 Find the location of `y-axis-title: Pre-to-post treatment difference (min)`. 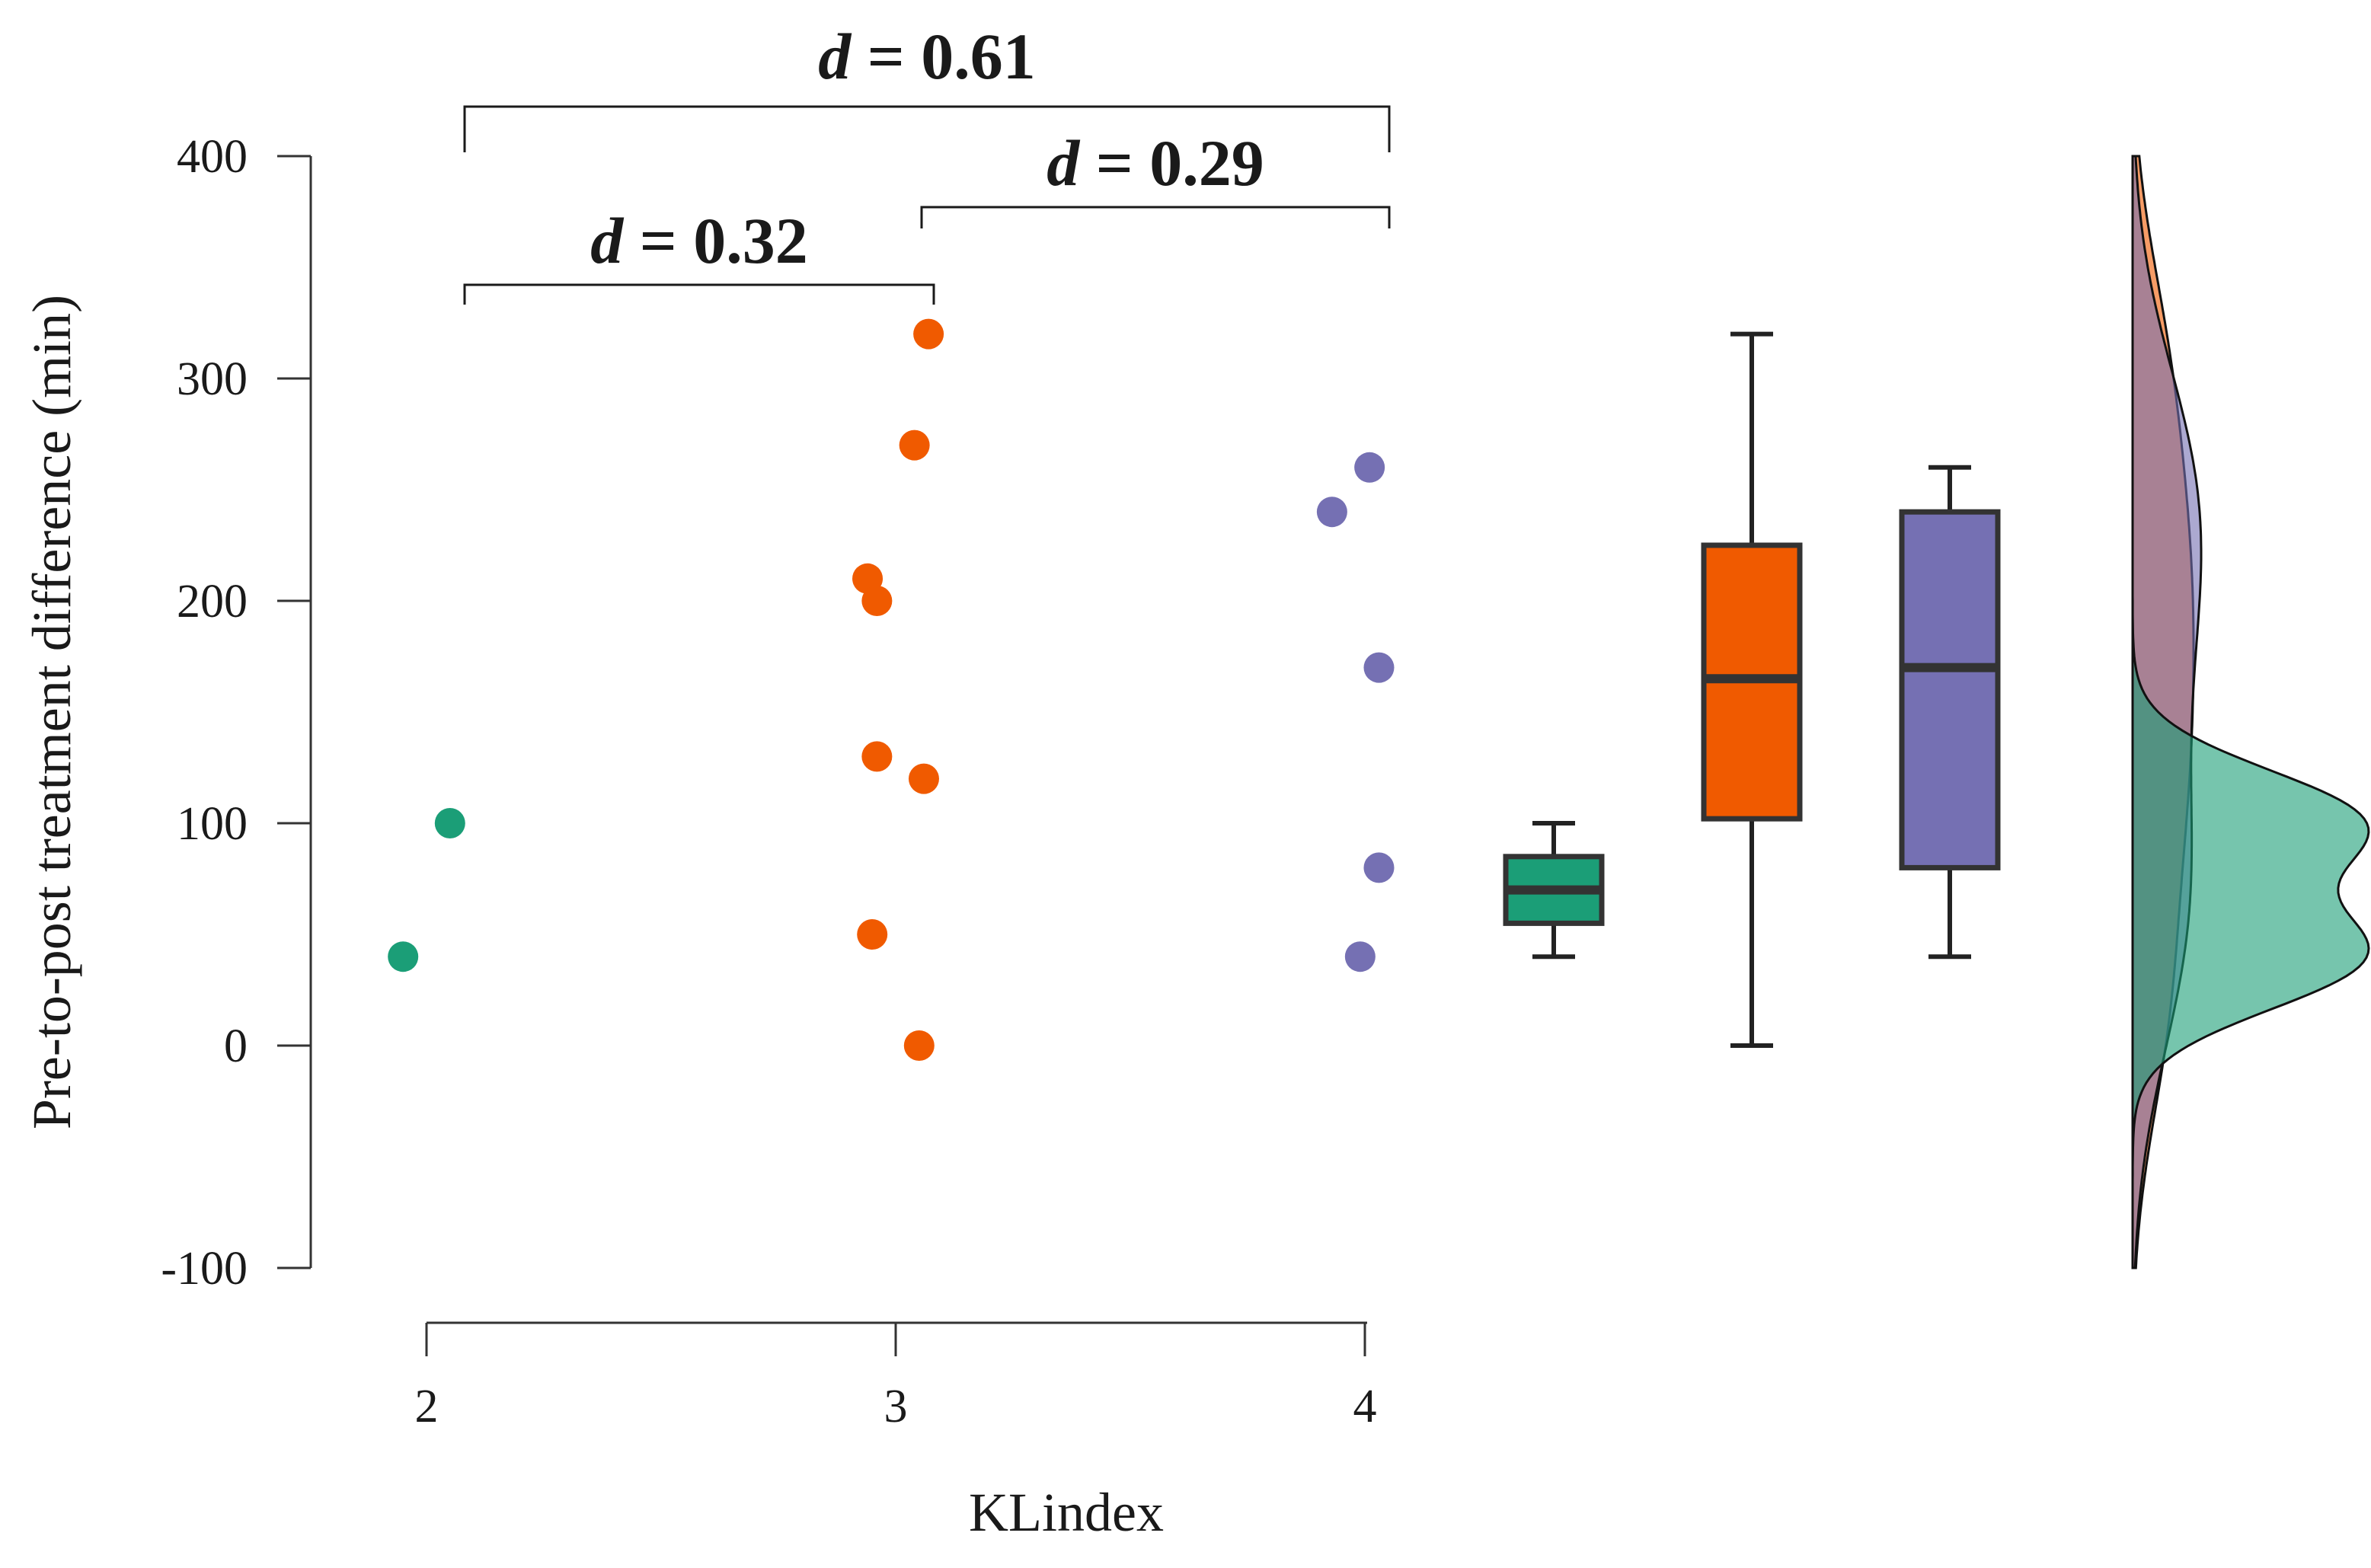

y-axis-title: Pre-to-post treatment difference (min) is located at coordinates (51, 712).